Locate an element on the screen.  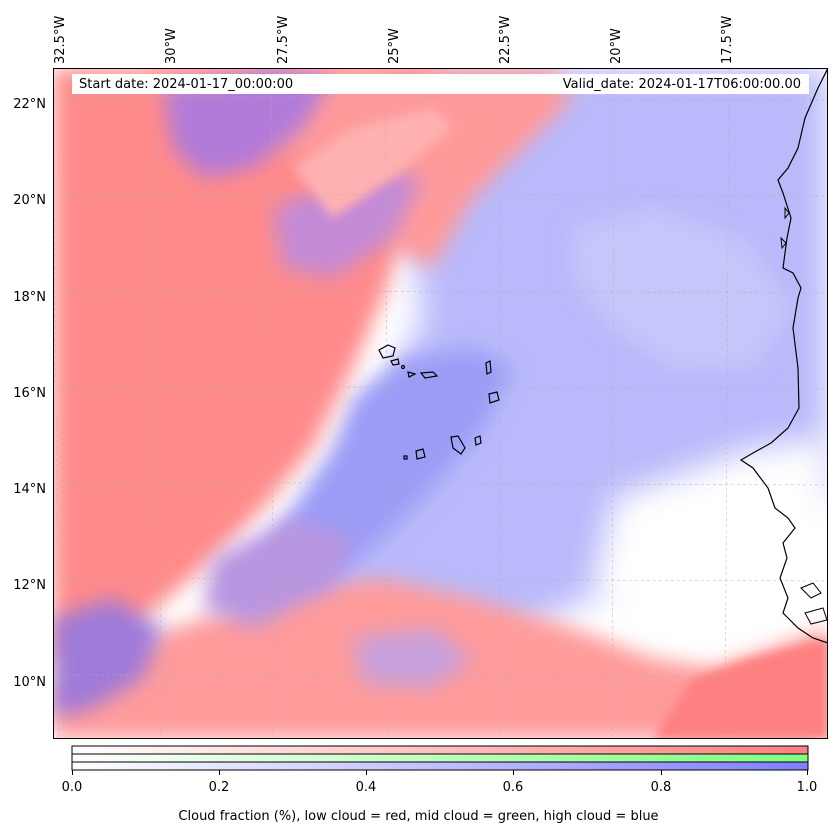
lon-label-20w: 20°W is located at coordinates (616, 46).